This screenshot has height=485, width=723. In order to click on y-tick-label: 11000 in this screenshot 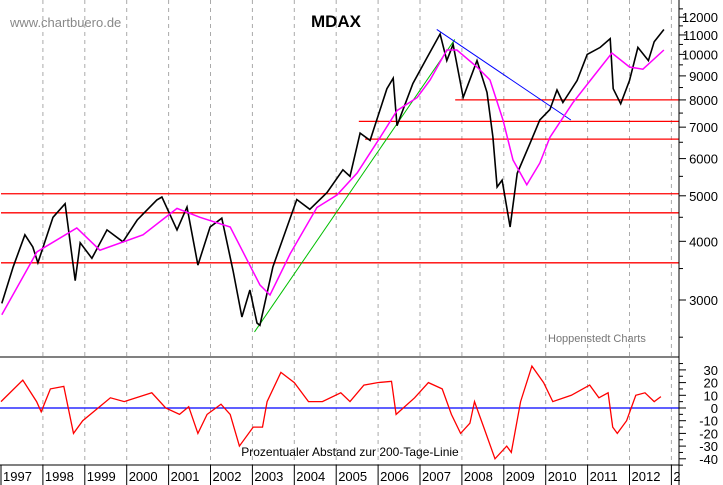, I will do `click(700, 35)`.